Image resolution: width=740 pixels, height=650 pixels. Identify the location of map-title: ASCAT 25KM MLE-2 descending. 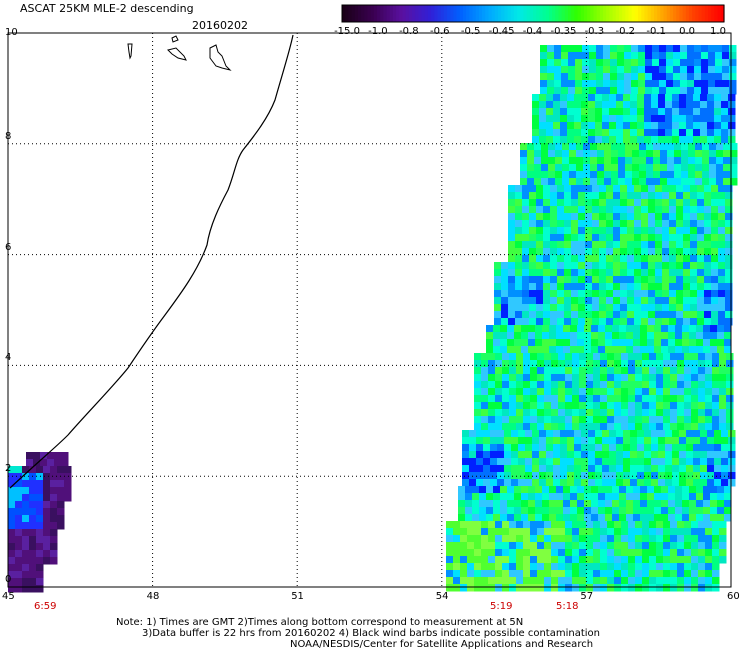
(107, 8).